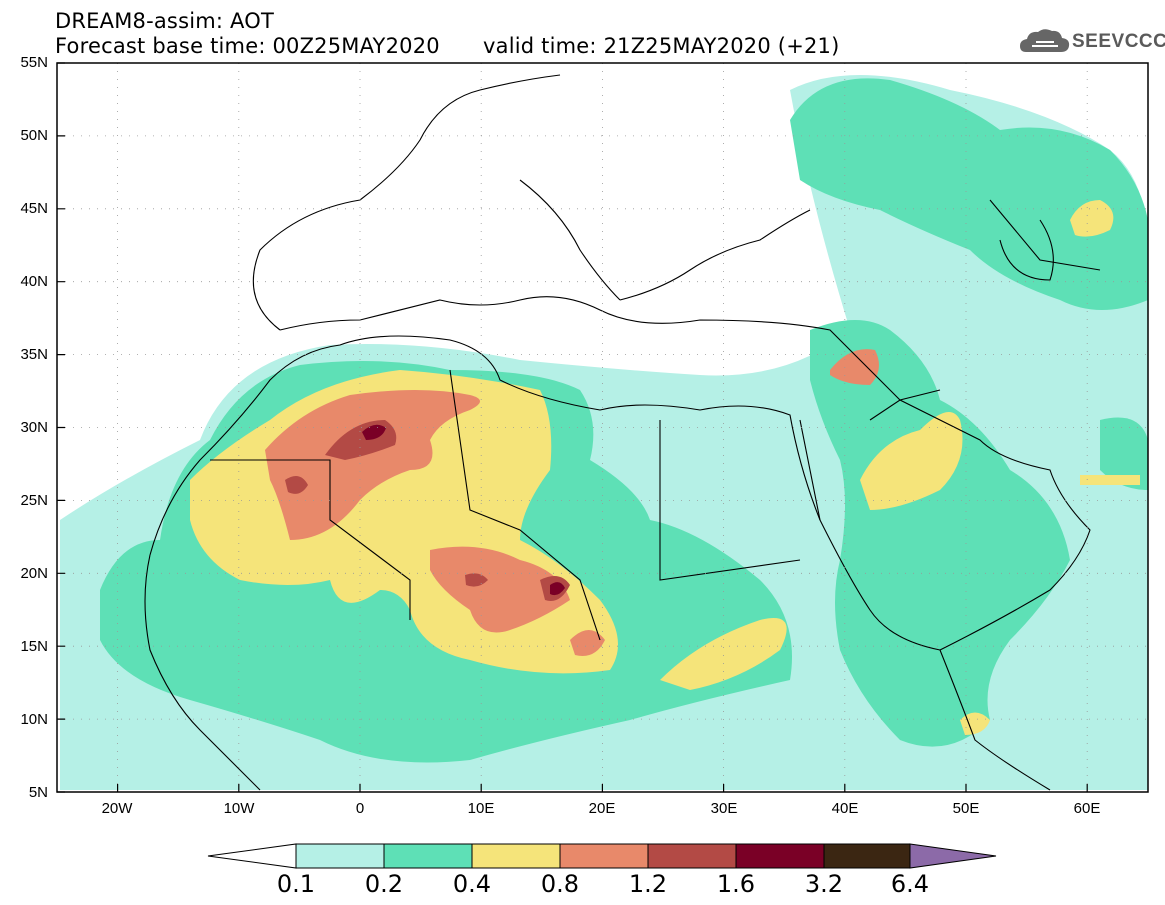  What do you see at coordinates (481, 808) in the screenshot?
I see `lon-label: 10E` at bounding box center [481, 808].